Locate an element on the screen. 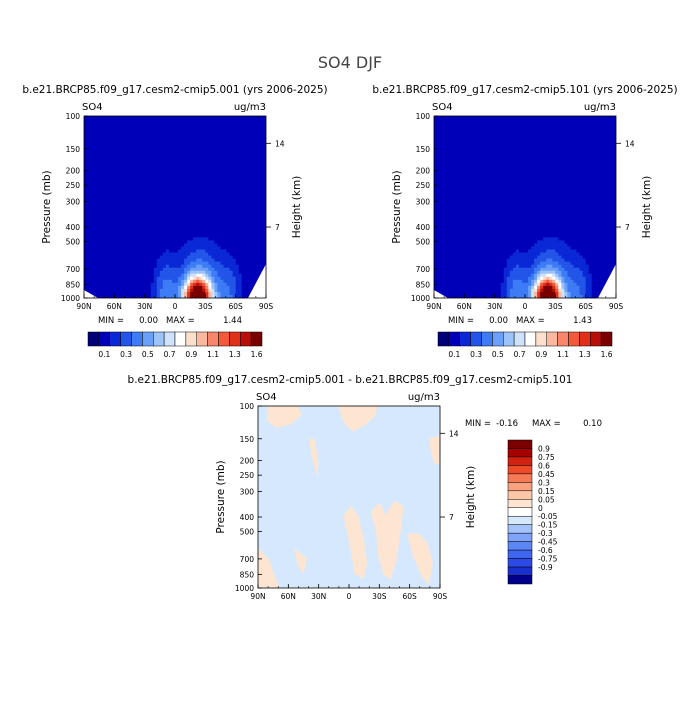  colorbar-label: 1.3 is located at coordinates (235, 354).